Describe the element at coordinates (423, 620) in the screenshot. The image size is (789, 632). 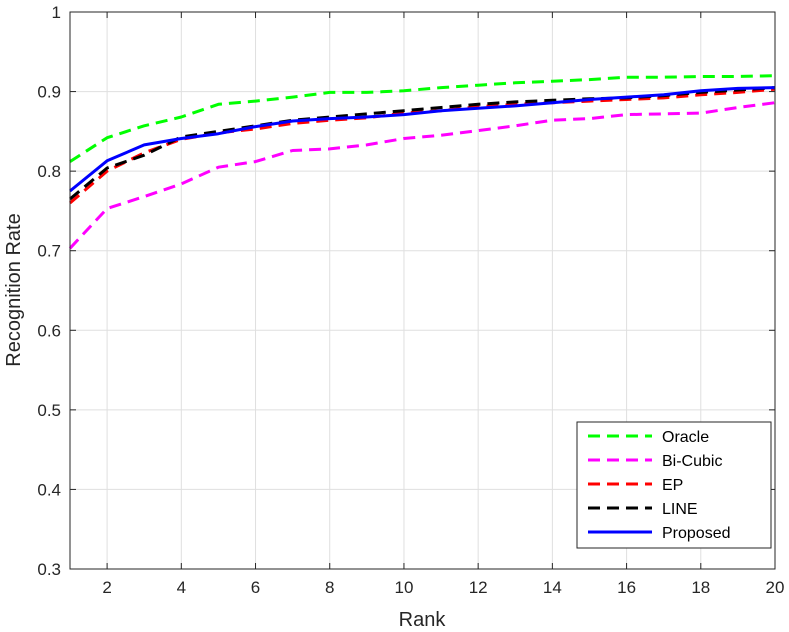
I see `x-axis-title: Rank` at that location.